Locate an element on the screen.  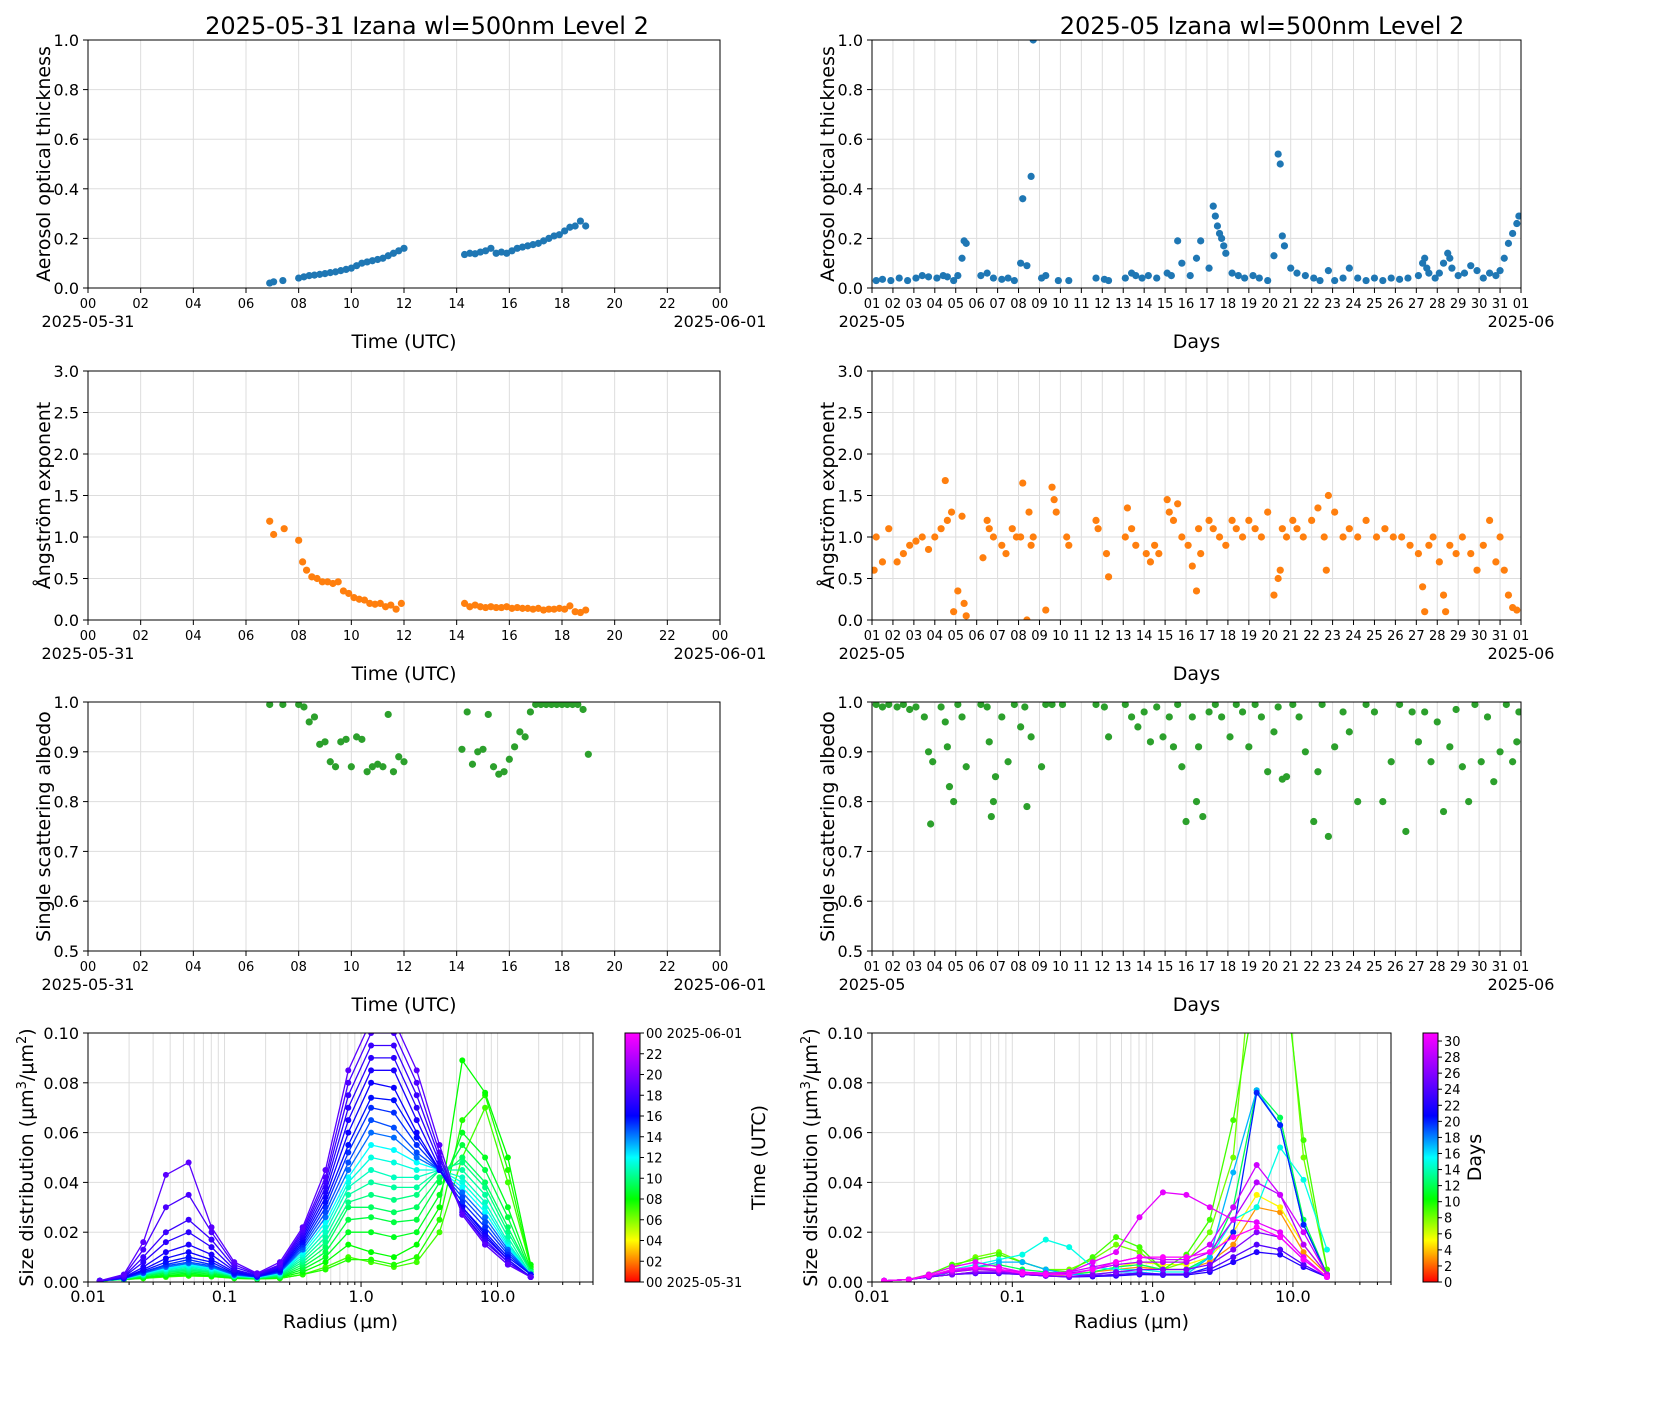
x-tick-label: 02 is located at coordinates (140, 636).